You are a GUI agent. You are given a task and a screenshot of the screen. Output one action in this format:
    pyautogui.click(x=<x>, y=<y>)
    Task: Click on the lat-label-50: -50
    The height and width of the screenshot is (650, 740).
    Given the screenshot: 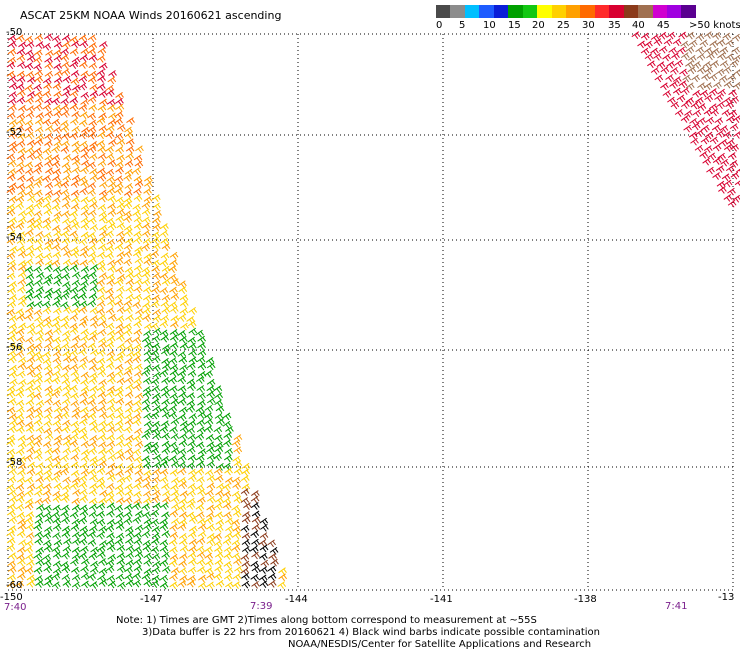 What is the action you would take?
    pyautogui.click(x=14, y=32)
    